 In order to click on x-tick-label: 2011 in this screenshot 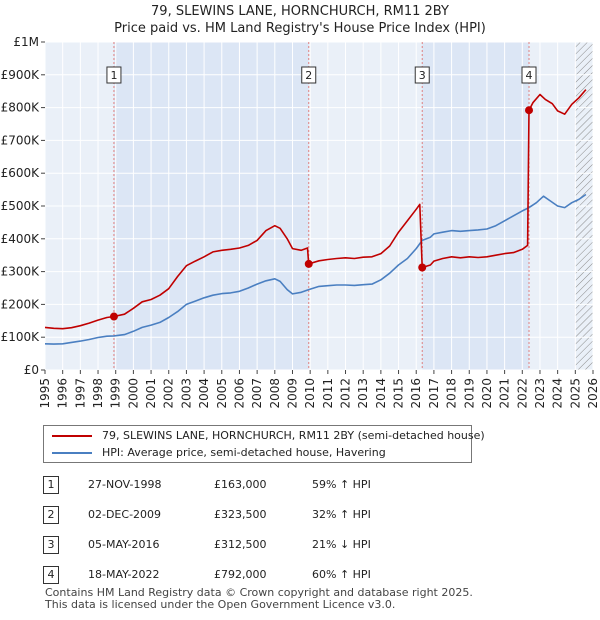, I will do `click(328, 393)`.